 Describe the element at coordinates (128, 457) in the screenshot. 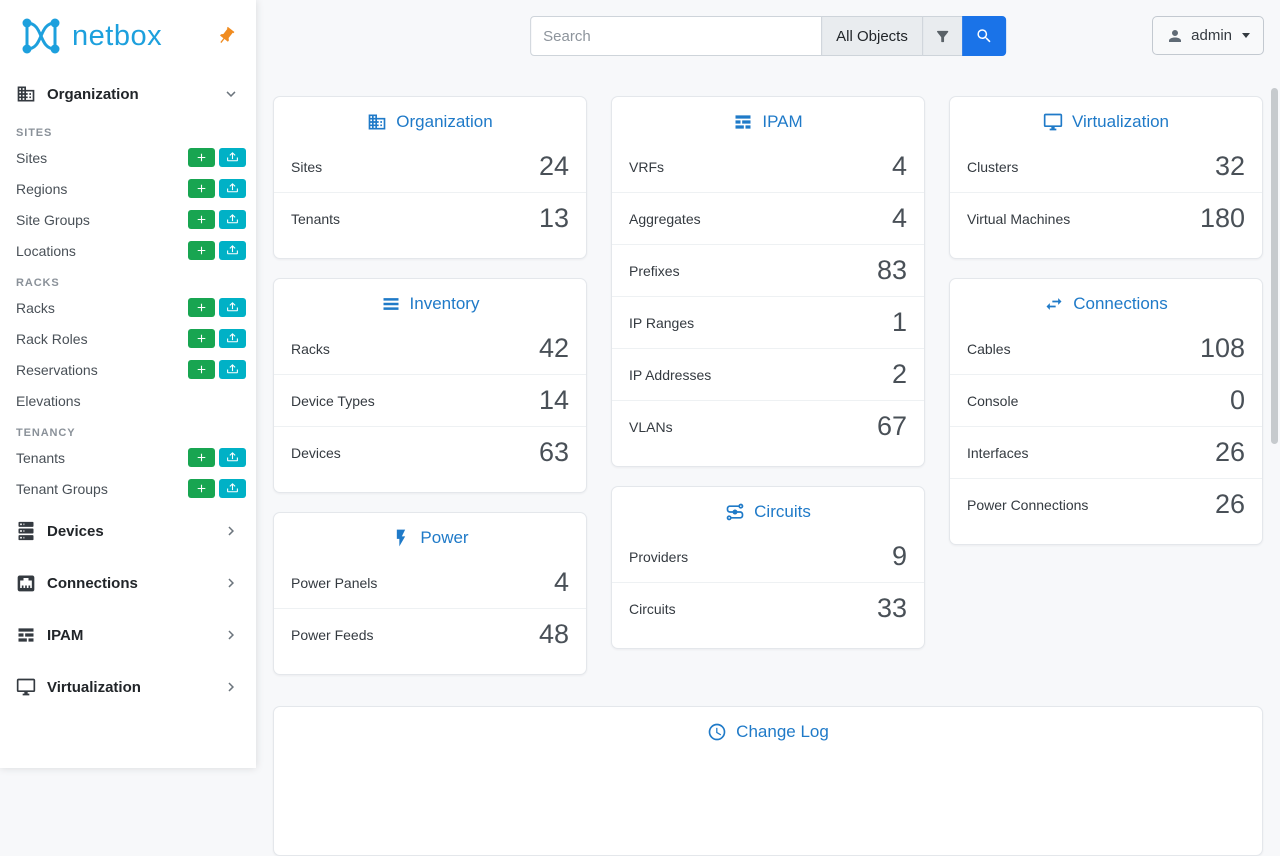

I see `sidebar-item-tenants: Tenants` at that location.